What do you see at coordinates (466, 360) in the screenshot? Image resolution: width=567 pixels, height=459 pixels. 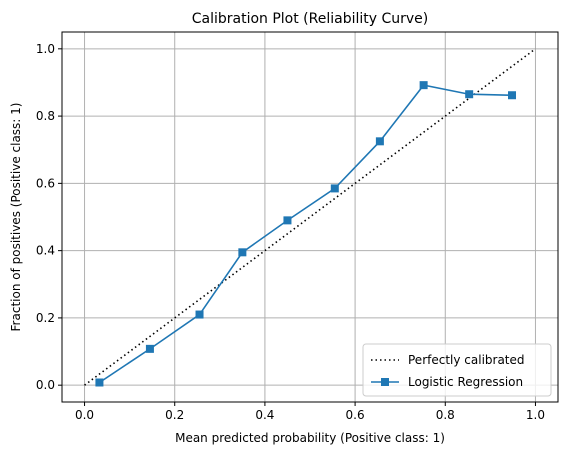 I see `legend-label: Perfectly calibrated` at bounding box center [466, 360].